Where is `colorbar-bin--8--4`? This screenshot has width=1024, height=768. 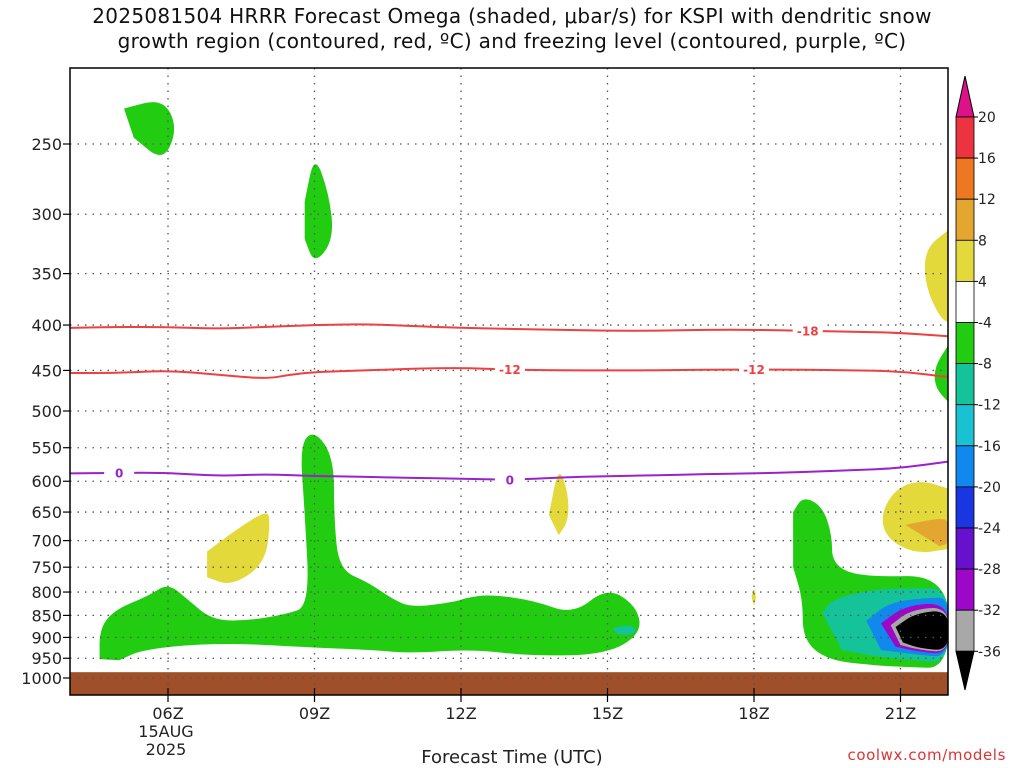
colorbar-bin--8--4 is located at coordinates (965, 343).